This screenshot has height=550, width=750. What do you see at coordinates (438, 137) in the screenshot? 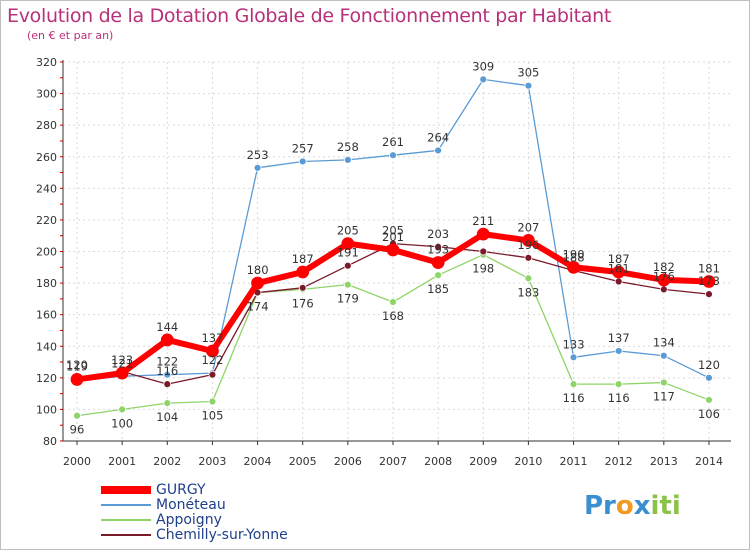
I see `data-label-mon-teau: 264` at bounding box center [438, 137].